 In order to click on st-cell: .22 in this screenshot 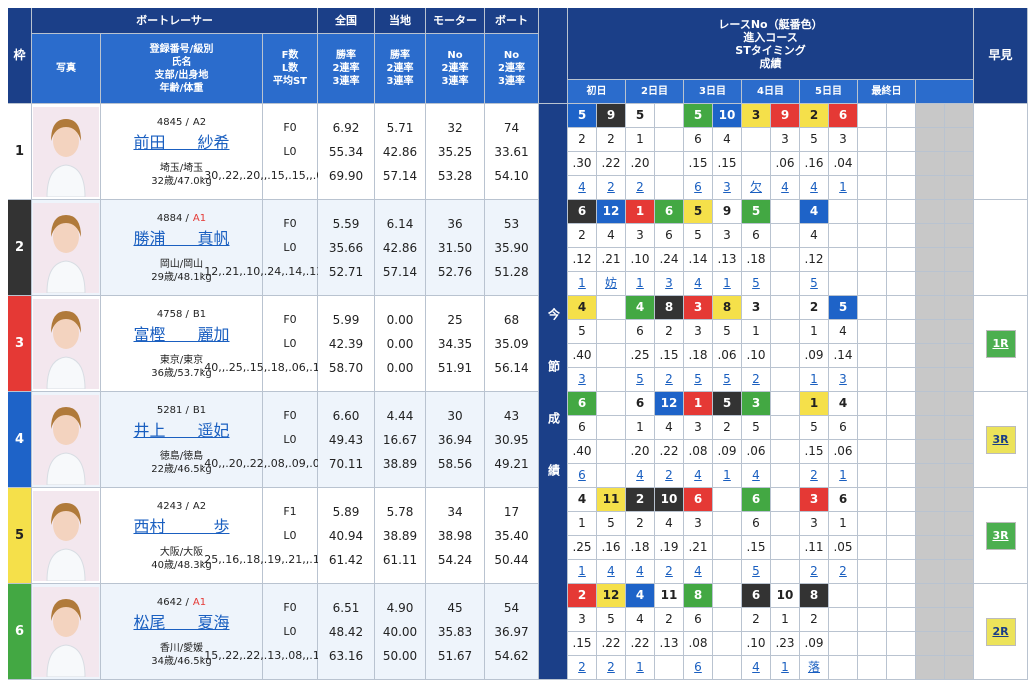, I will do `click(611, 164)`.